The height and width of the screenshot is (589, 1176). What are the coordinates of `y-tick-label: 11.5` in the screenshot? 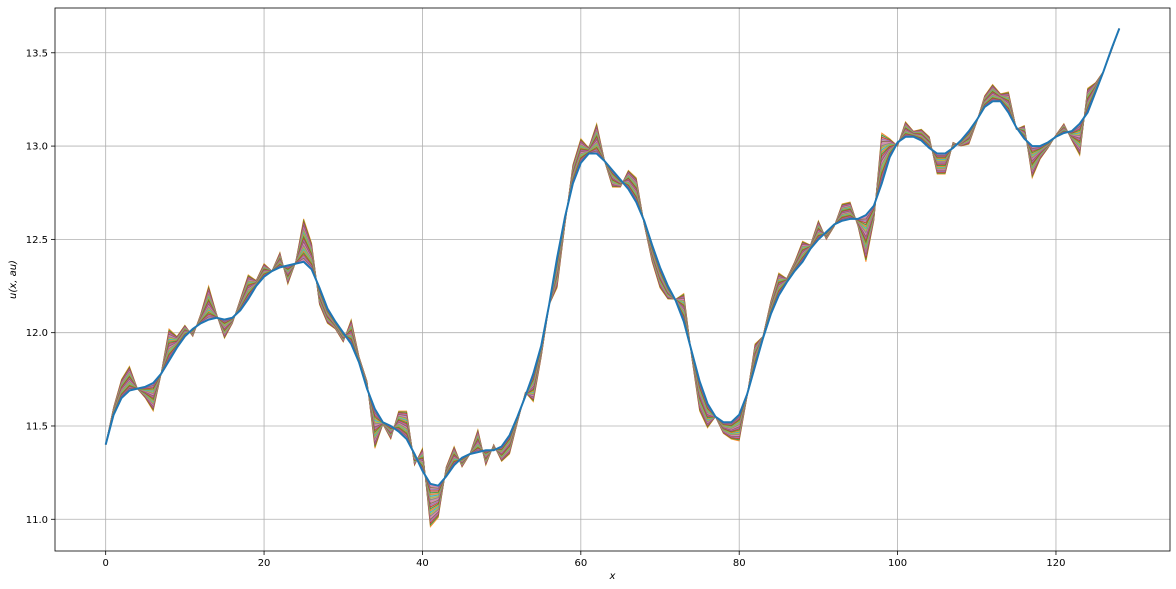 It's located at (37, 426).